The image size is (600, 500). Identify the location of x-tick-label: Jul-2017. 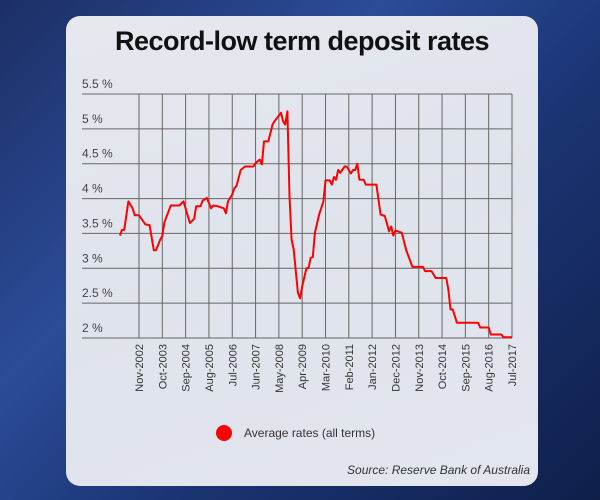
(513, 365).